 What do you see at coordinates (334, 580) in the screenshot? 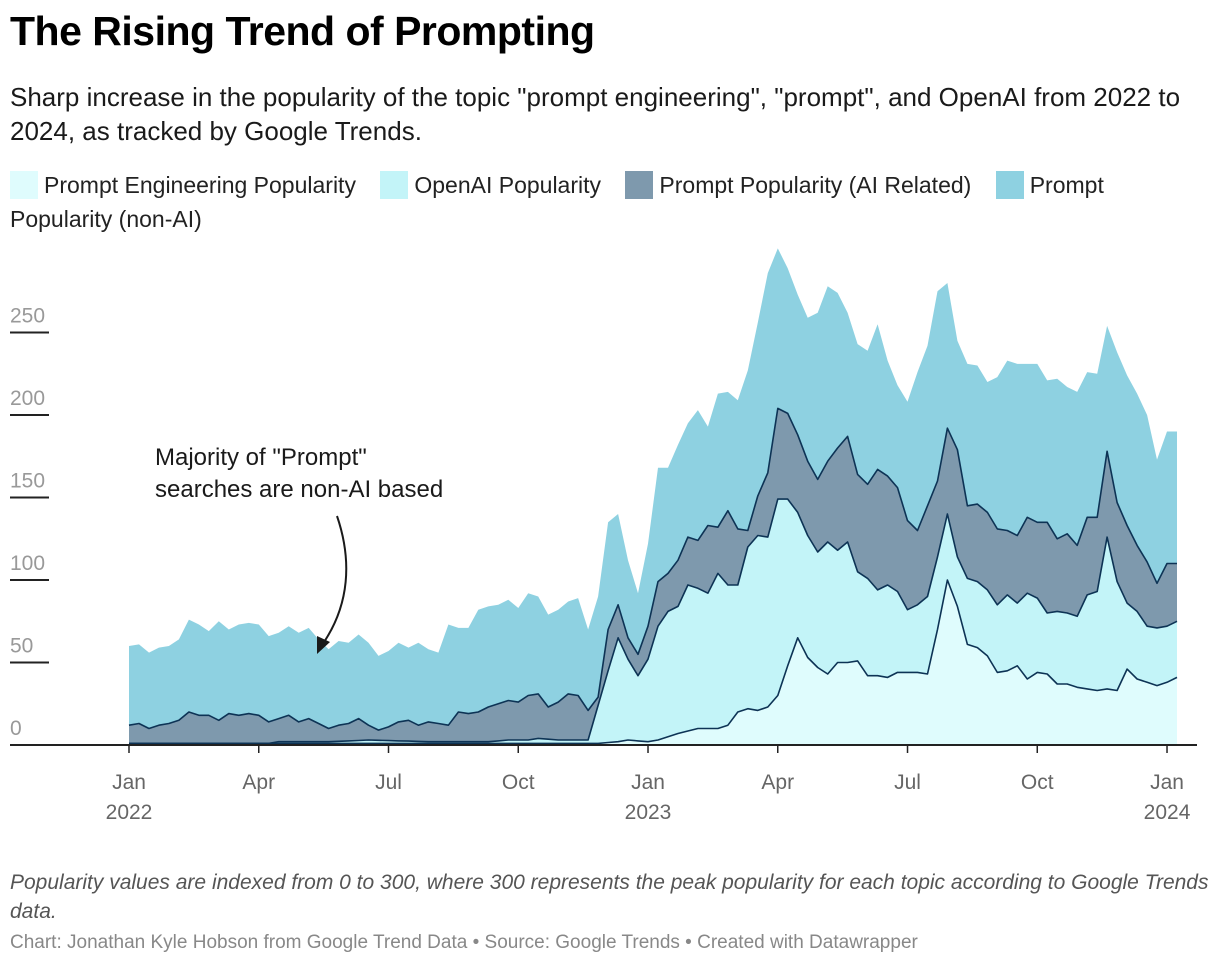
I see `annotation-arrow` at bounding box center [334, 580].